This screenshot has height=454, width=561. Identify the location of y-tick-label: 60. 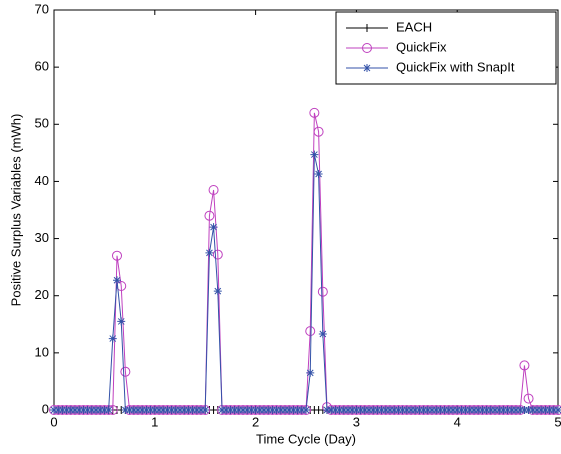
(42, 66).